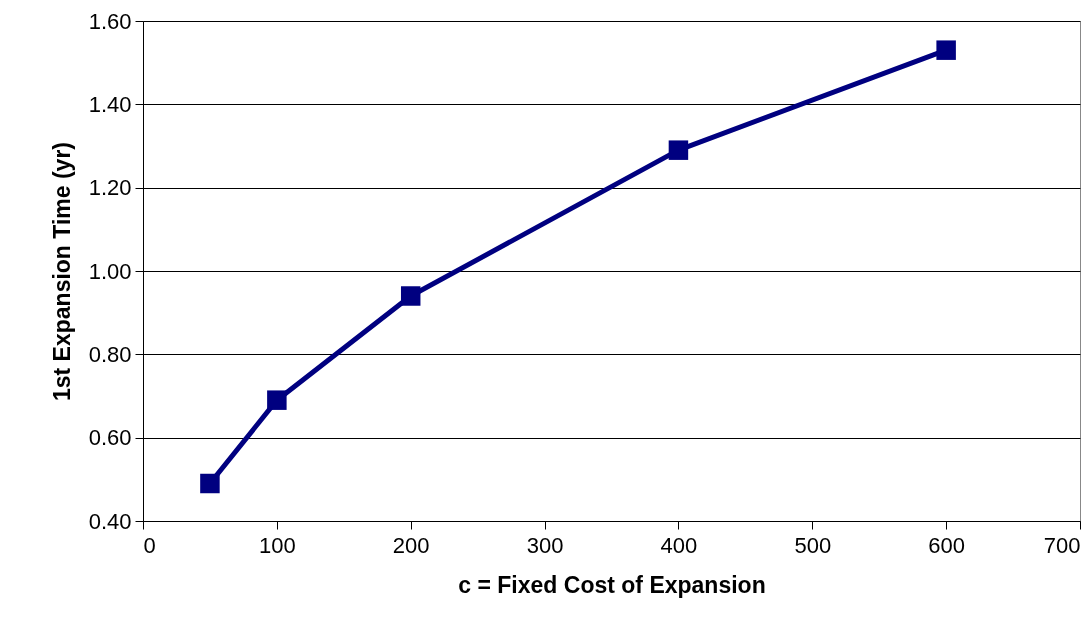 The image size is (1088, 642). I want to click on x-tick-label: 200, so click(411, 545).